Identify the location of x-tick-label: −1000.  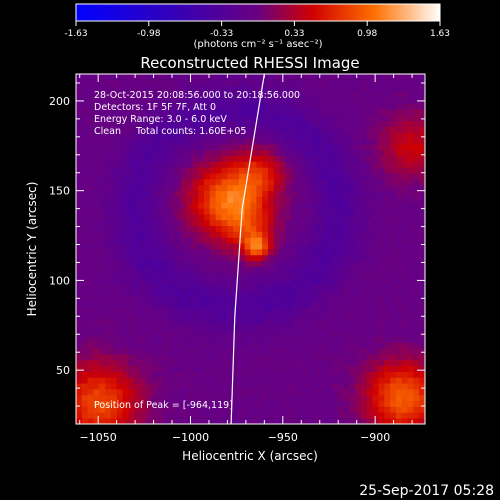
(190, 437).